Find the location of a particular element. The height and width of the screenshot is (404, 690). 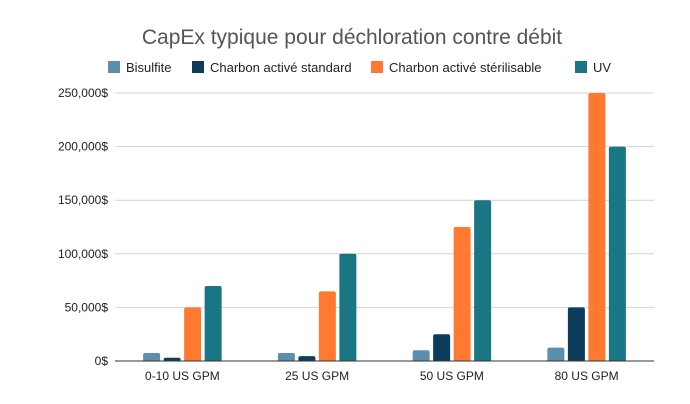

y-tick-label: 200,000$ is located at coordinates (83, 147).